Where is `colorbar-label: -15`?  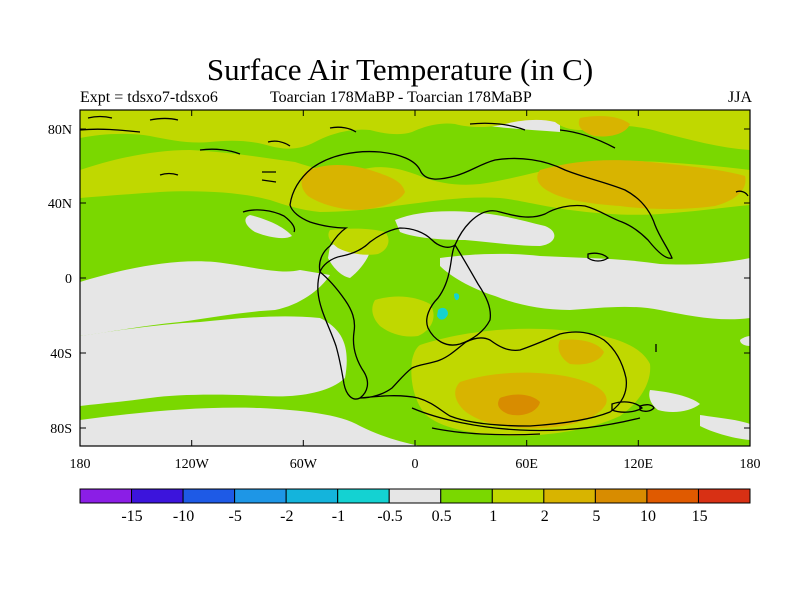
colorbar-label: -15 is located at coordinates (131, 516).